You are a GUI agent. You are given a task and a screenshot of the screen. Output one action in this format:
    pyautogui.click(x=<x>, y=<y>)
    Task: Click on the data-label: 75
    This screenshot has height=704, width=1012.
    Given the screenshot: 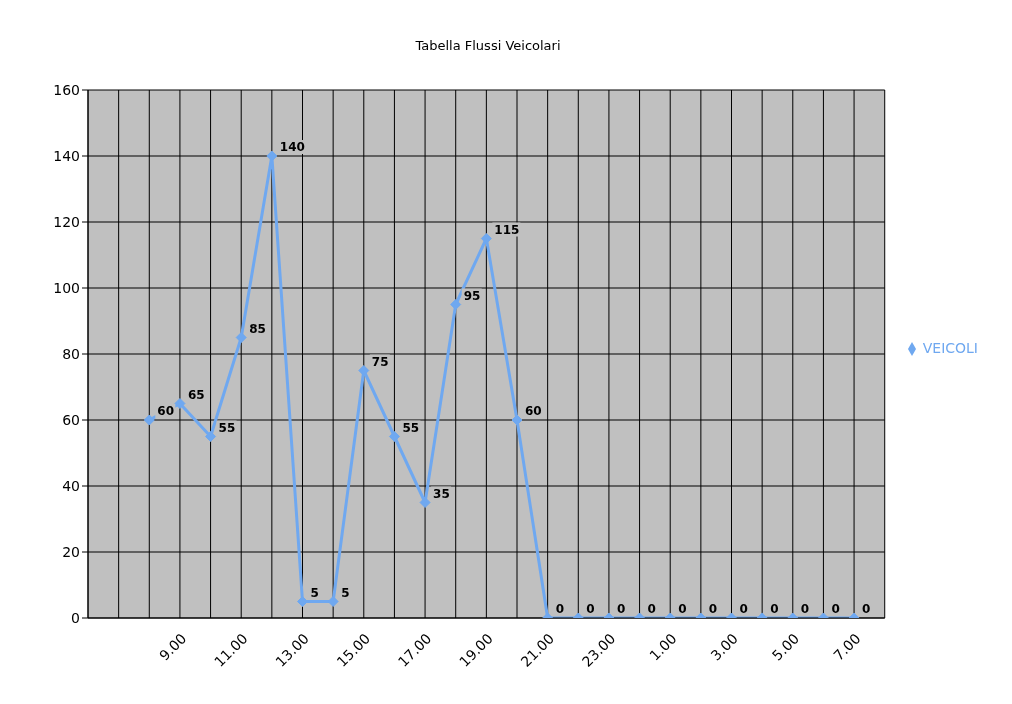 What is the action you would take?
    pyautogui.click(x=380, y=361)
    